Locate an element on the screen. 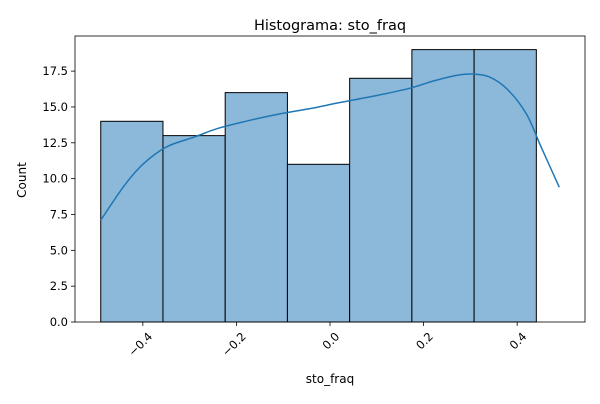 The height and width of the screenshot is (404, 600). y-tick-label: 10.0 is located at coordinates (55, 179).